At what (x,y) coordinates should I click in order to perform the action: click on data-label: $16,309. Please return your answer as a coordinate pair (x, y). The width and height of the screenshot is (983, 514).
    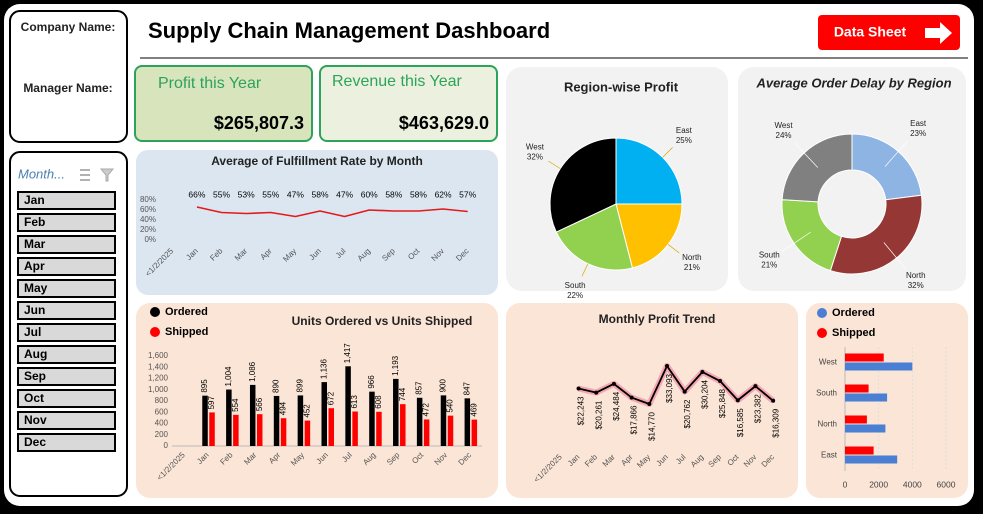
    Looking at the image, I should click on (775, 422).